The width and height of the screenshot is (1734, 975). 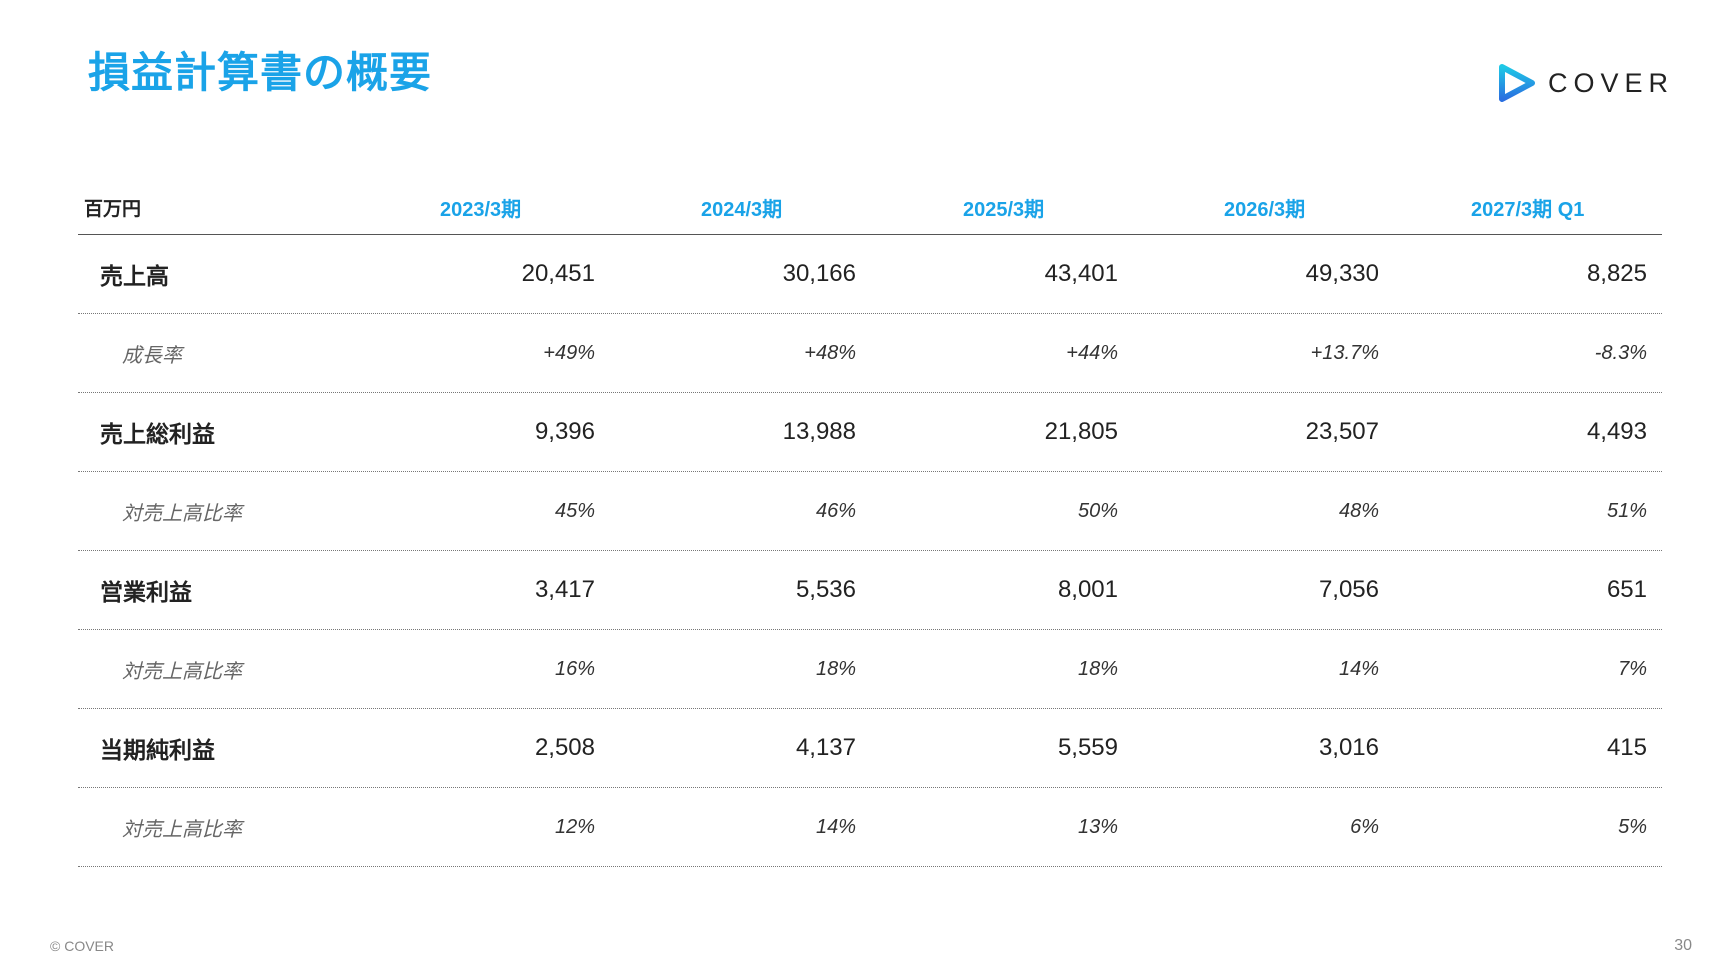 I want to click on table-cell: 3,016, so click(x=1348, y=747).